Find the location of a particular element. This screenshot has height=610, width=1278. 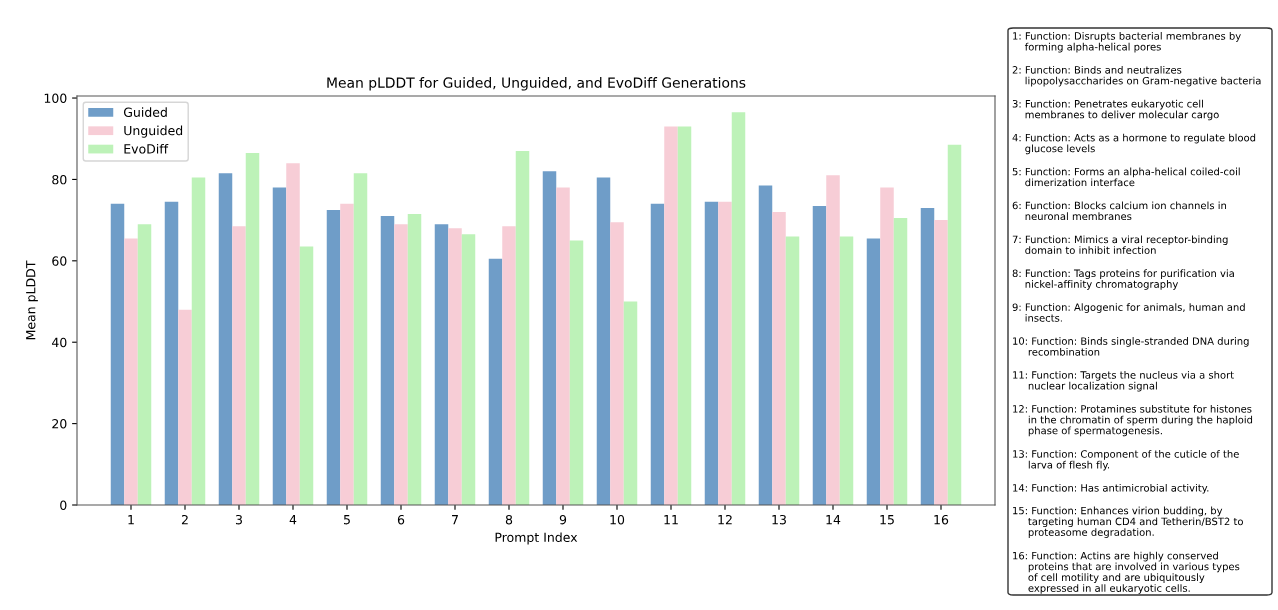

x-tick-label: 6 is located at coordinates (401, 519).